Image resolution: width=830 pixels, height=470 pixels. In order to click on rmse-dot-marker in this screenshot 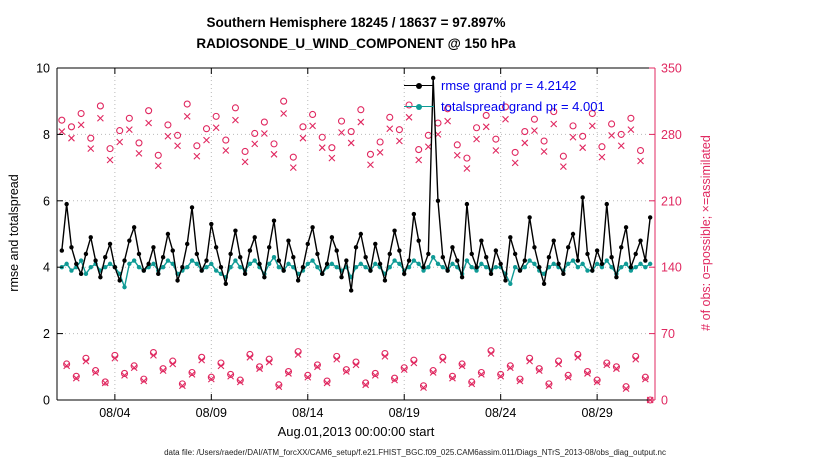, I will do `click(419, 85)`.